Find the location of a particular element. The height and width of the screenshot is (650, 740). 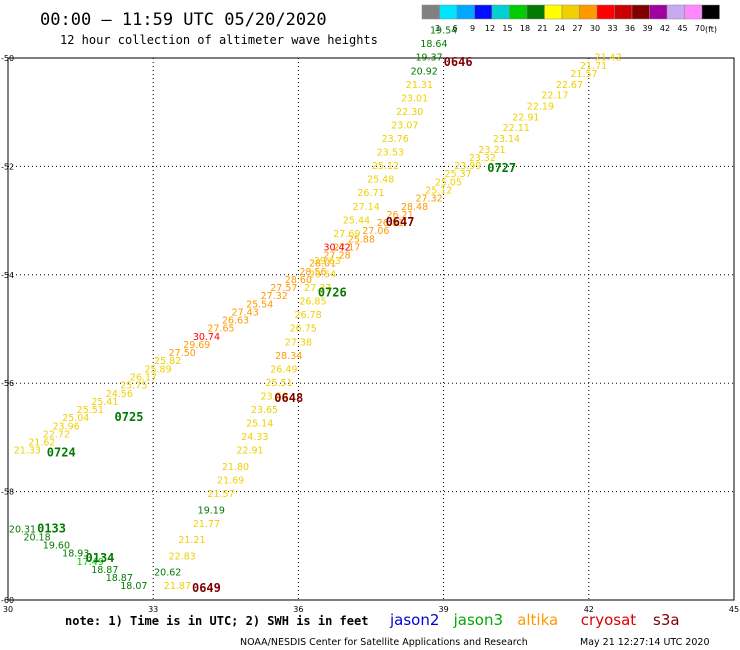

swh-value-label: 27.50 is located at coordinates (182, 353).